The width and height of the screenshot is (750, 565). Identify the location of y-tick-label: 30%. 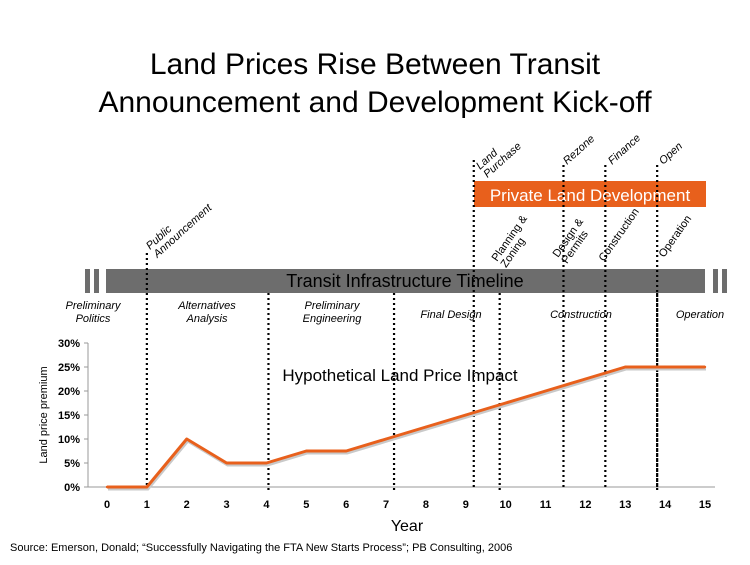
(69, 344).